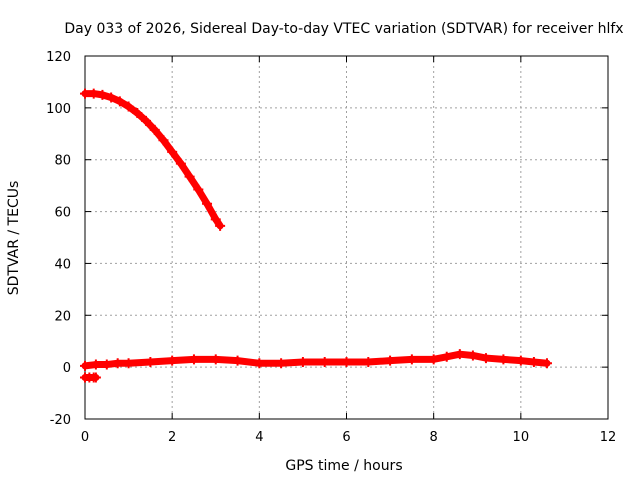 The height and width of the screenshot is (480, 640). I want to click on y-tick-label: -20, so click(60, 420).